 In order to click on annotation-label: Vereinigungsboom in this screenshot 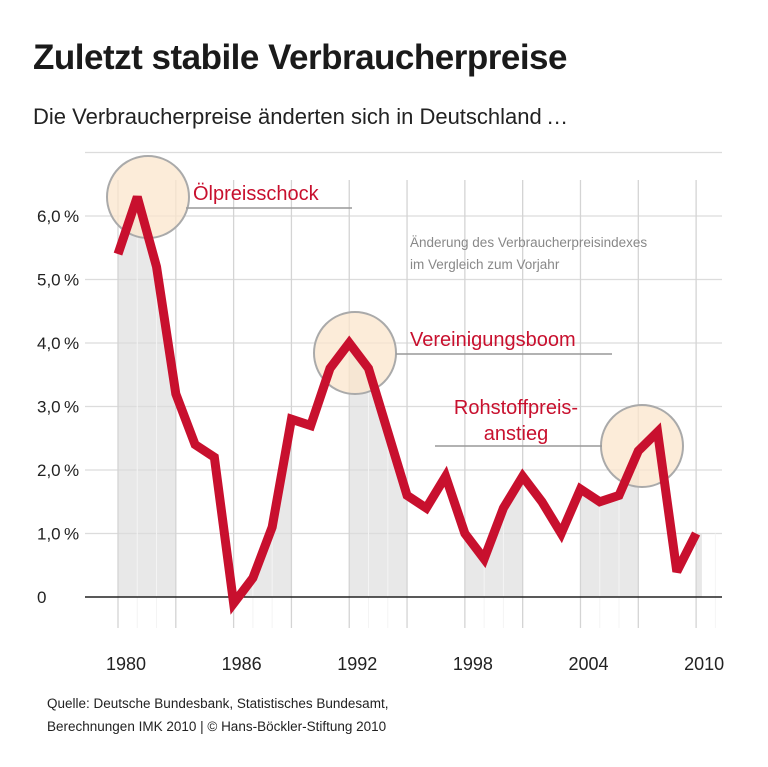, I will do `click(493, 340)`.